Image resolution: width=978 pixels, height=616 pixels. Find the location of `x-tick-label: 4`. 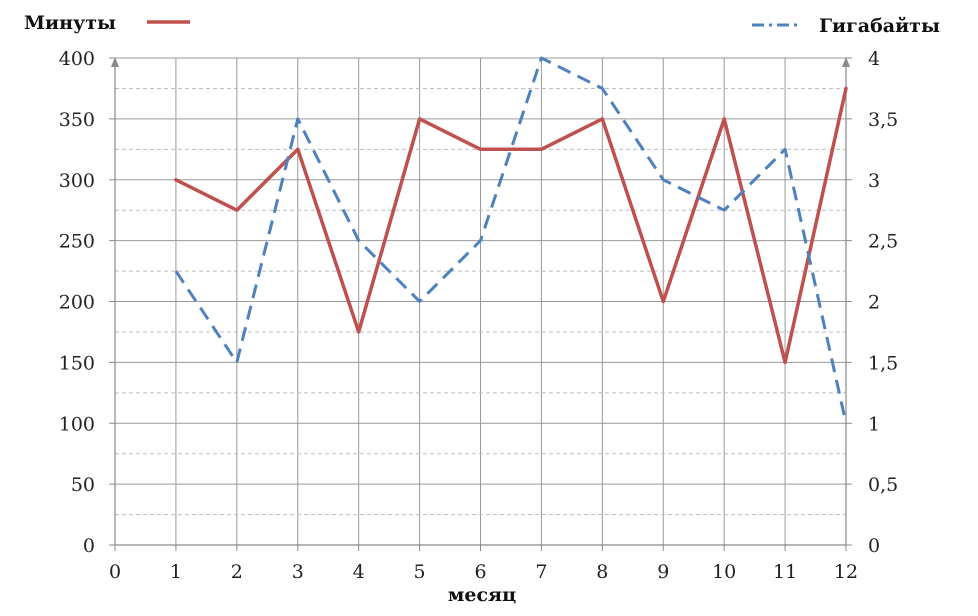

x-tick-label: 4 is located at coordinates (359, 572).